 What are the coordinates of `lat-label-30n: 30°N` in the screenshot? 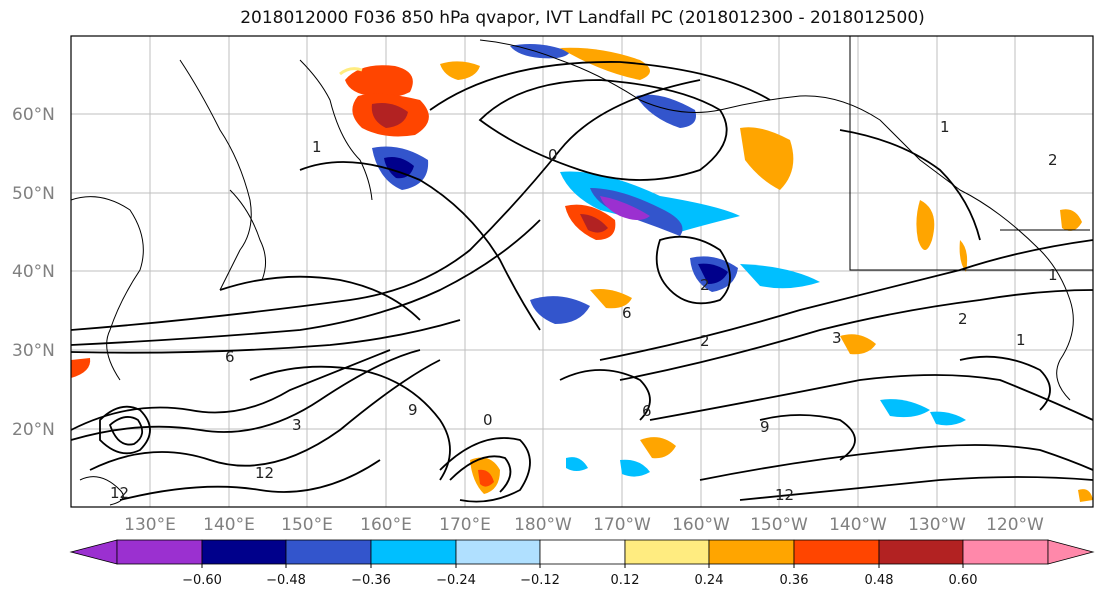 It's located at (33, 351).